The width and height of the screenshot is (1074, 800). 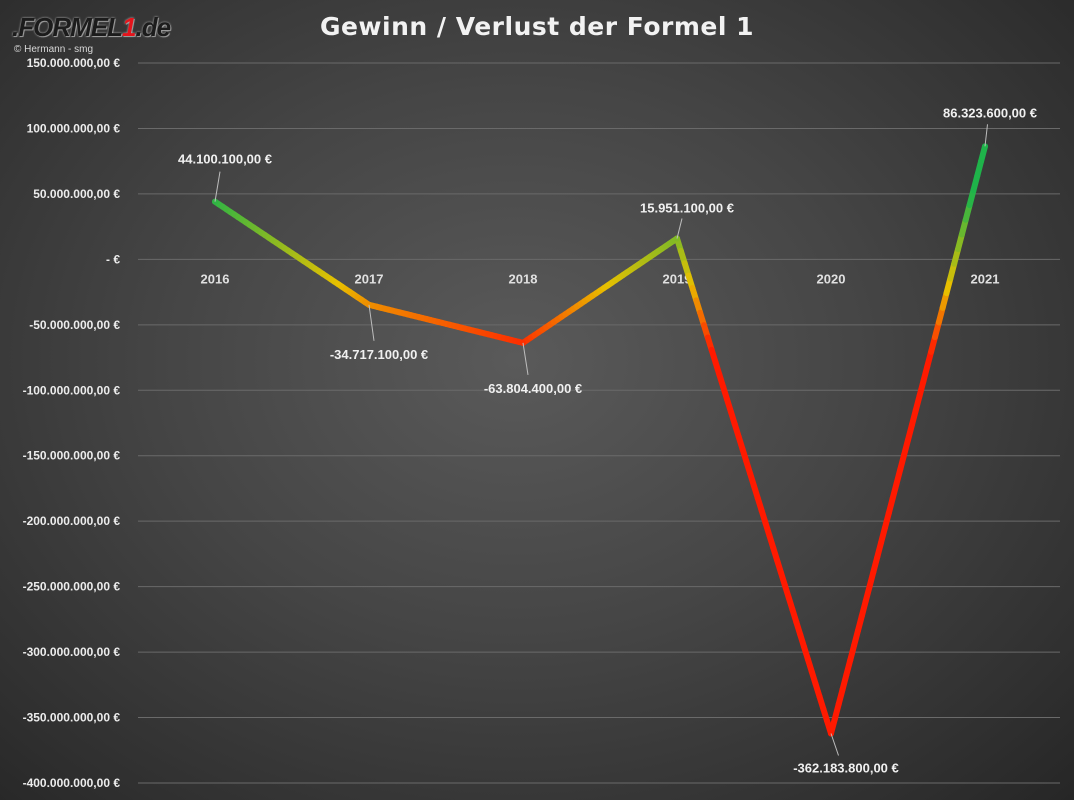 I want to click on y-tick-label: -100.000.000,00 €, so click(x=72, y=390).